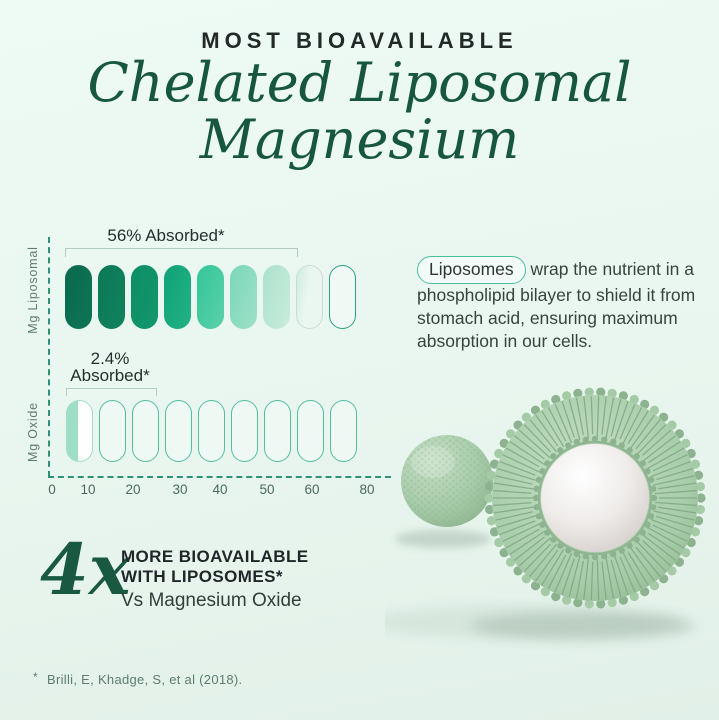 Image resolution: width=719 pixels, height=720 pixels. I want to click on annotation-24-value: 2.4%, so click(110, 358).